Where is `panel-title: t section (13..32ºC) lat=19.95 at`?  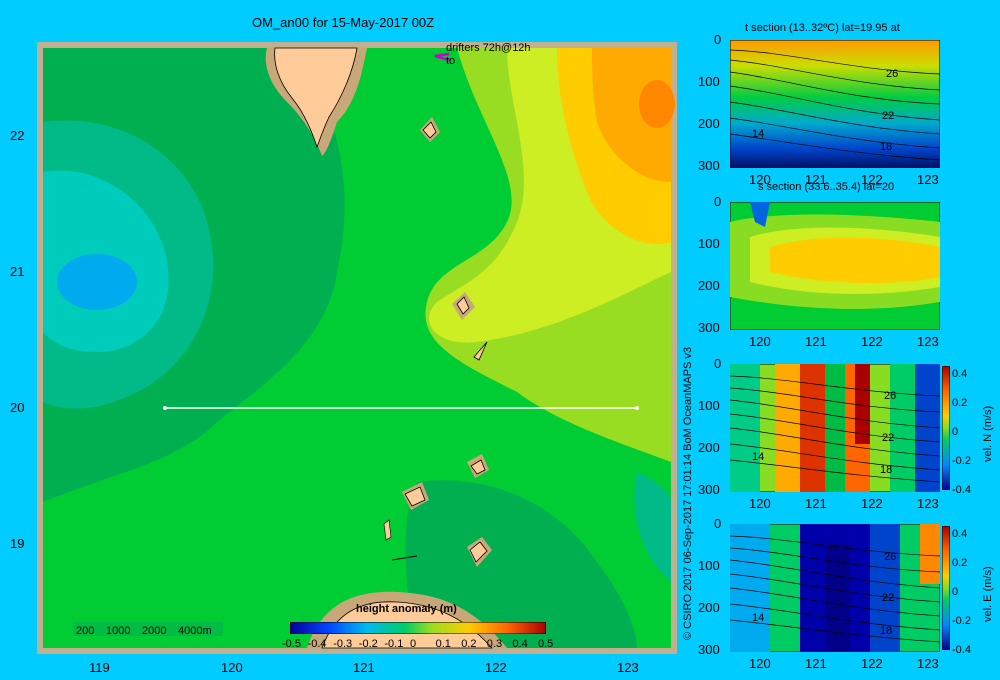
panel-title: t section (13..32ºC) lat=19.95 at is located at coordinates (822, 28).